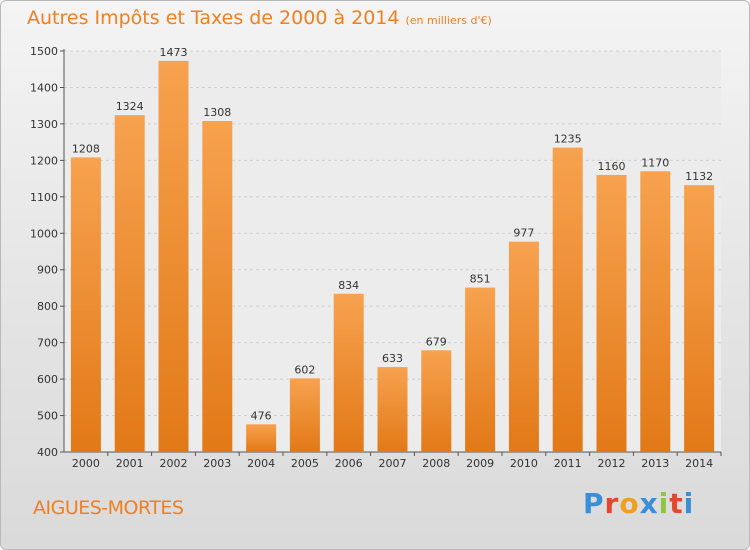  What do you see at coordinates (348, 285) in the screenshot?
I see `bar-value-label: 834` at bounding box center [348, 285].